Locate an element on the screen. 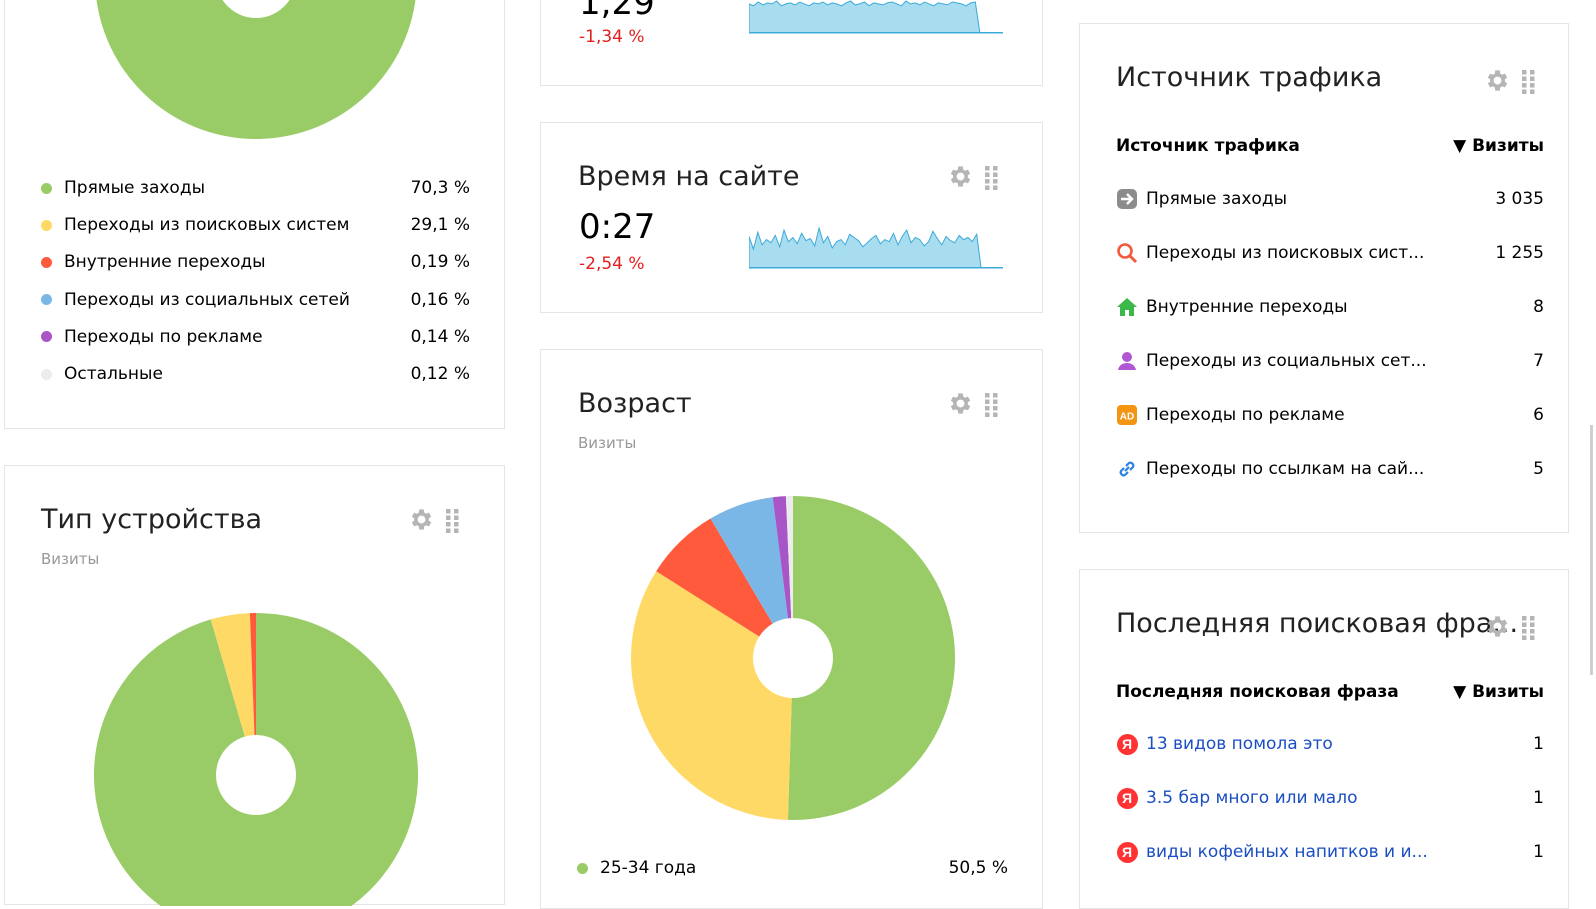 This screenshot has width=1596, height=909. row-label: Прямые заходы is located at coordinates (1217, 199).